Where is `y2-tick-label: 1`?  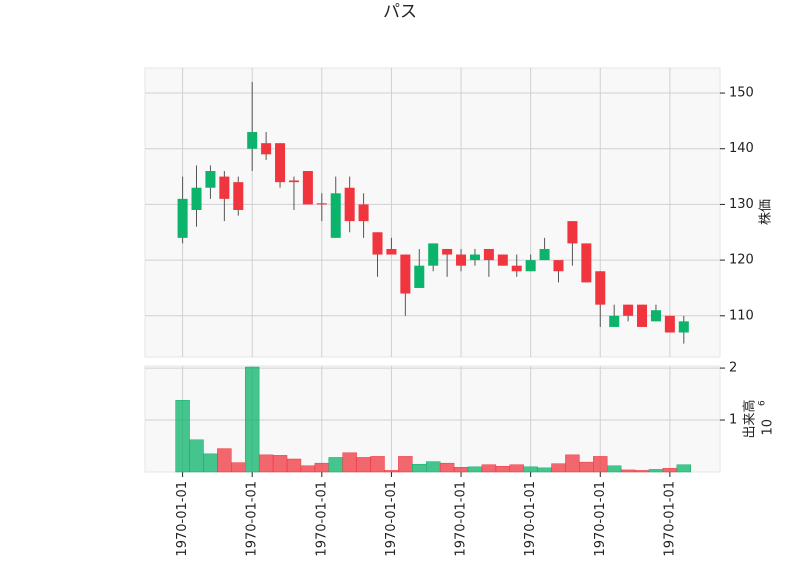 y2-tick-label: 1 is located at coordinates (733, 420).